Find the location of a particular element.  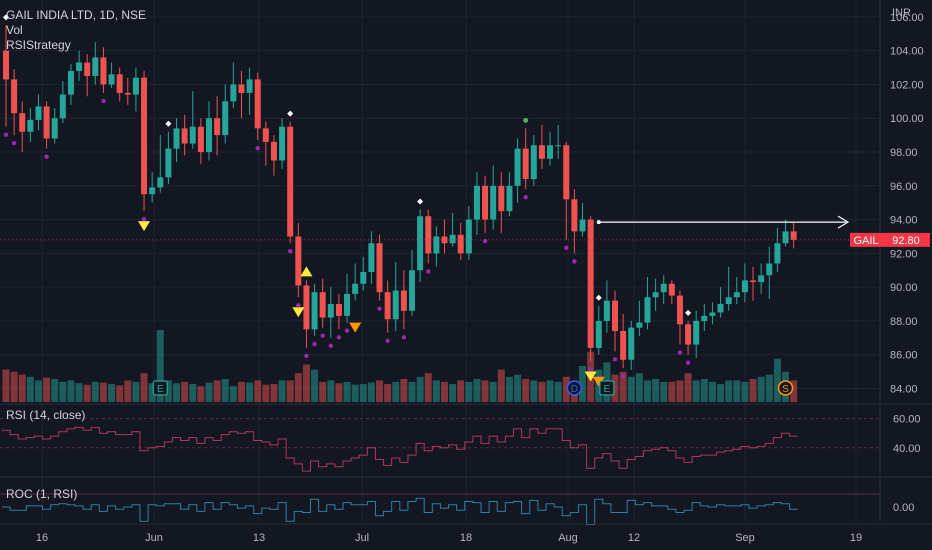

green-dot-marker is located at coordinates (526, 120).